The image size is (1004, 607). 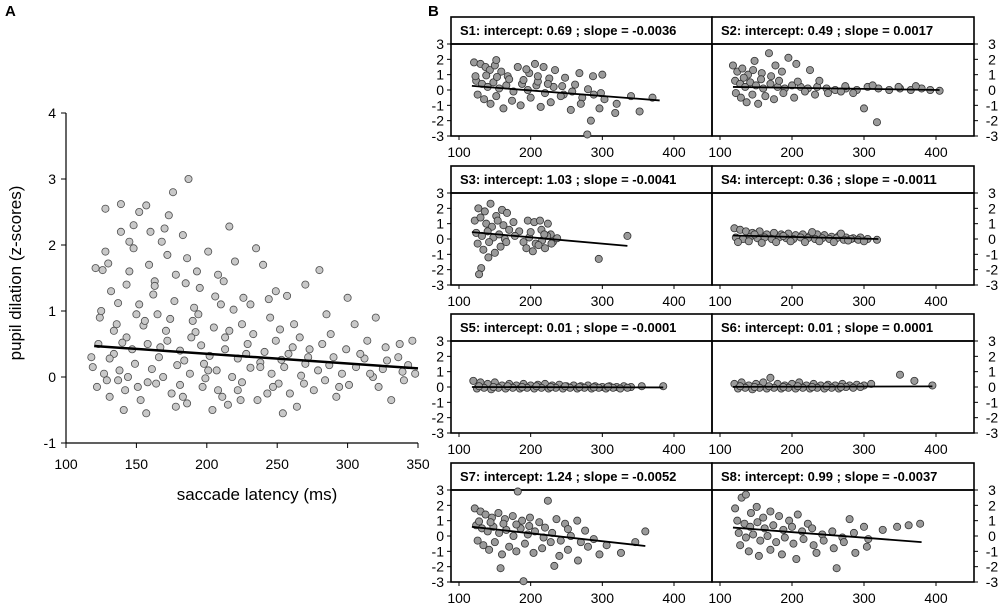 What do you see at coordinates (438, 105) in the screenshot?
I see `y-tick-label: -1` at bounding box center [438, 105].